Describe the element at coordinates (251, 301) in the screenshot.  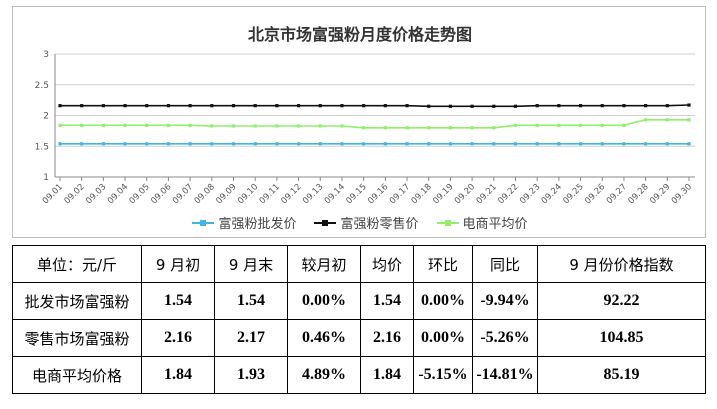
I see `table-cell: 1.54` at that location.